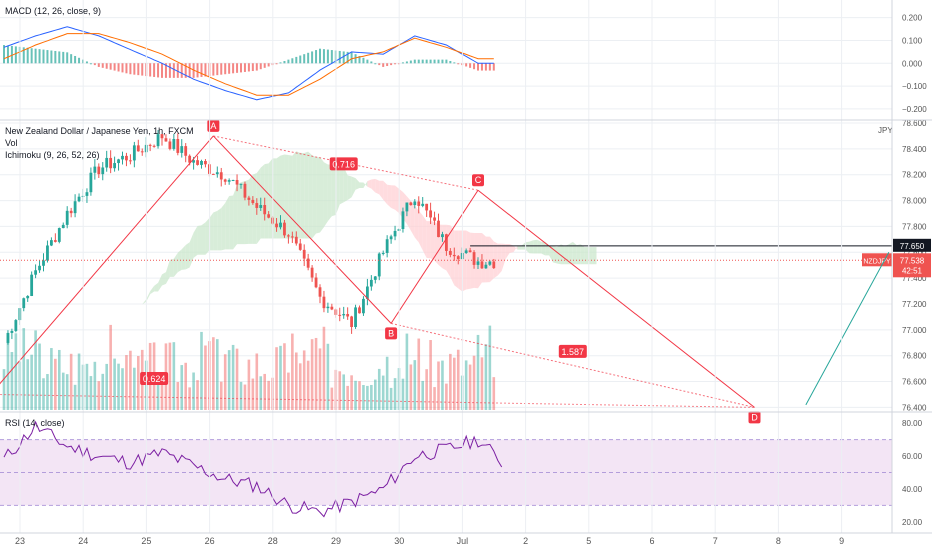  Describe the element at coordinates (336, 541) in the screenshot. I see `time-tick-label: 29` at that location.